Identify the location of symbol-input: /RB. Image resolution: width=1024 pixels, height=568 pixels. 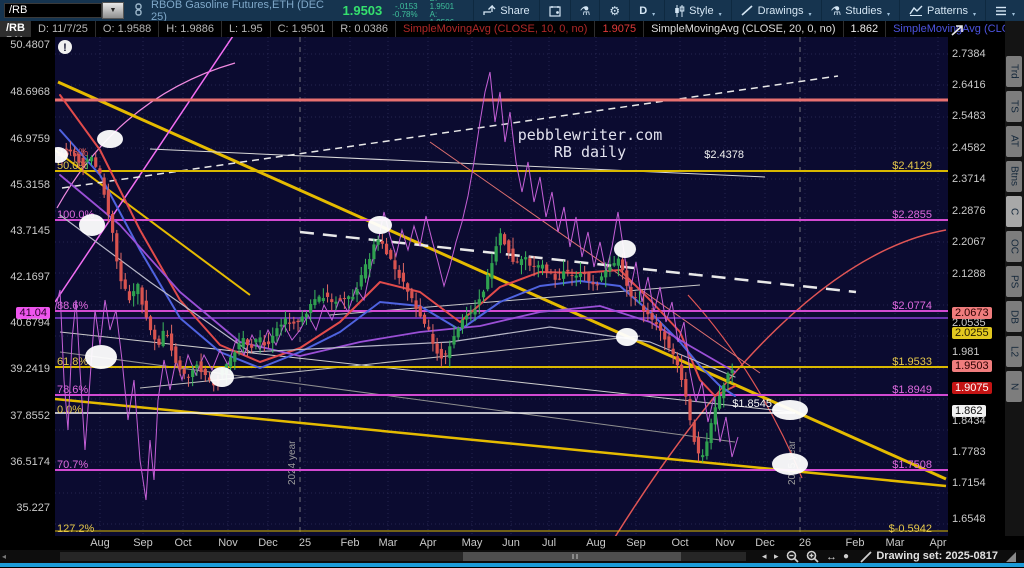
(53, 10).